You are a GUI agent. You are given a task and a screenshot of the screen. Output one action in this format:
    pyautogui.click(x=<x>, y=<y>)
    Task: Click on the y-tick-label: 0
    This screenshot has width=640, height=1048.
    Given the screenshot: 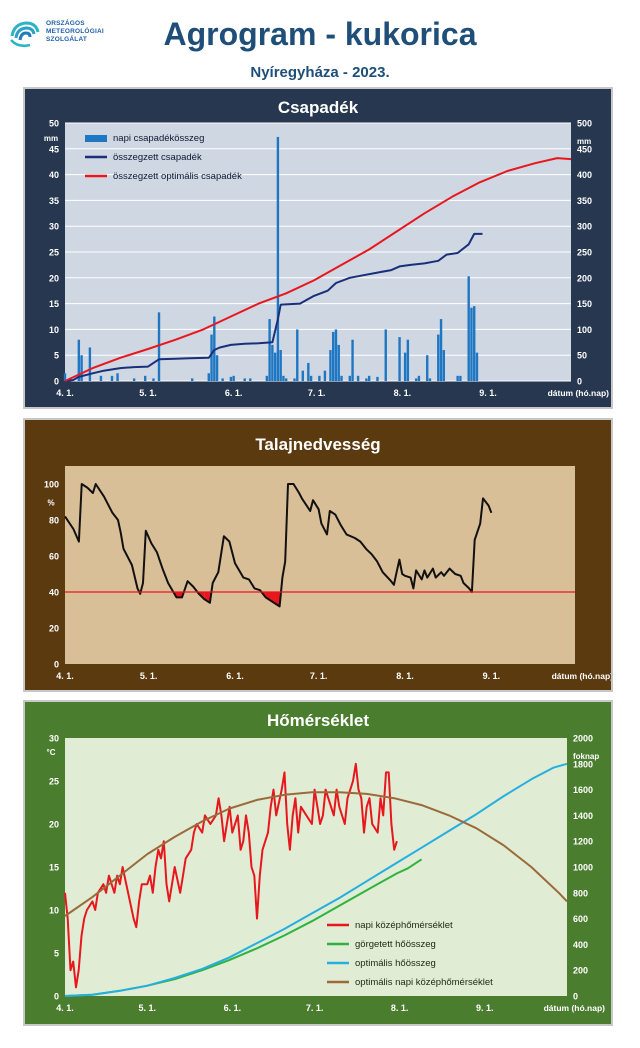 What is the action you would take?
    pyautogui.click(x=56, y=665)
    